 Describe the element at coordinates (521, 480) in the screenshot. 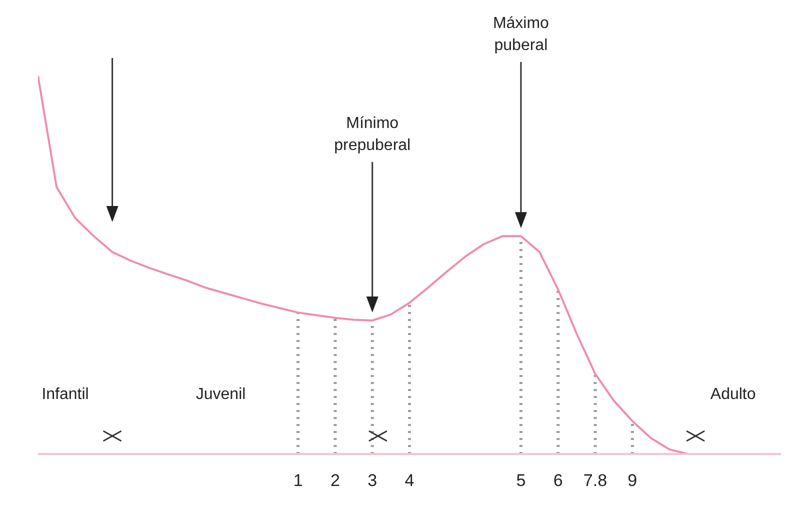

I see `x-tick-label: 5` at that location.